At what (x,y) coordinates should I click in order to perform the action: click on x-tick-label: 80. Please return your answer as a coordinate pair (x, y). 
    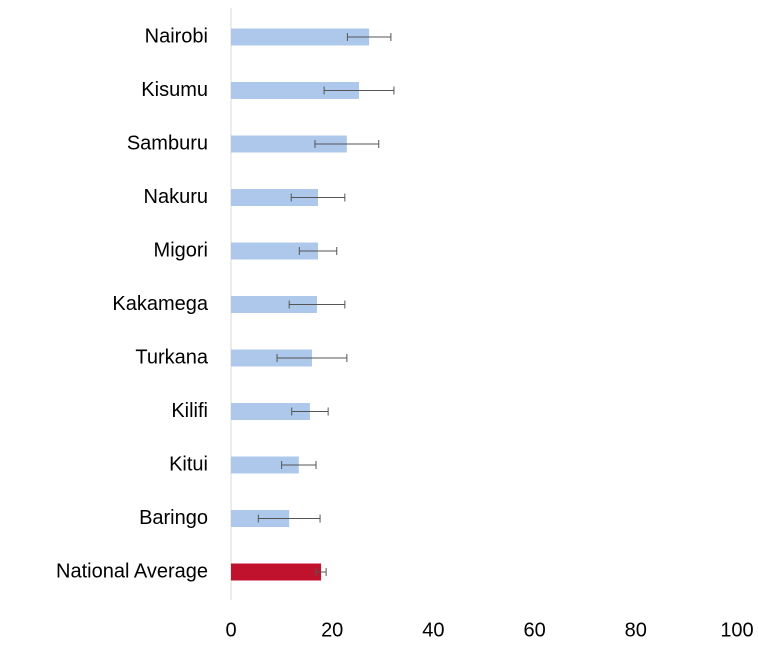
    Looking at the image, I should click on (636, 630).